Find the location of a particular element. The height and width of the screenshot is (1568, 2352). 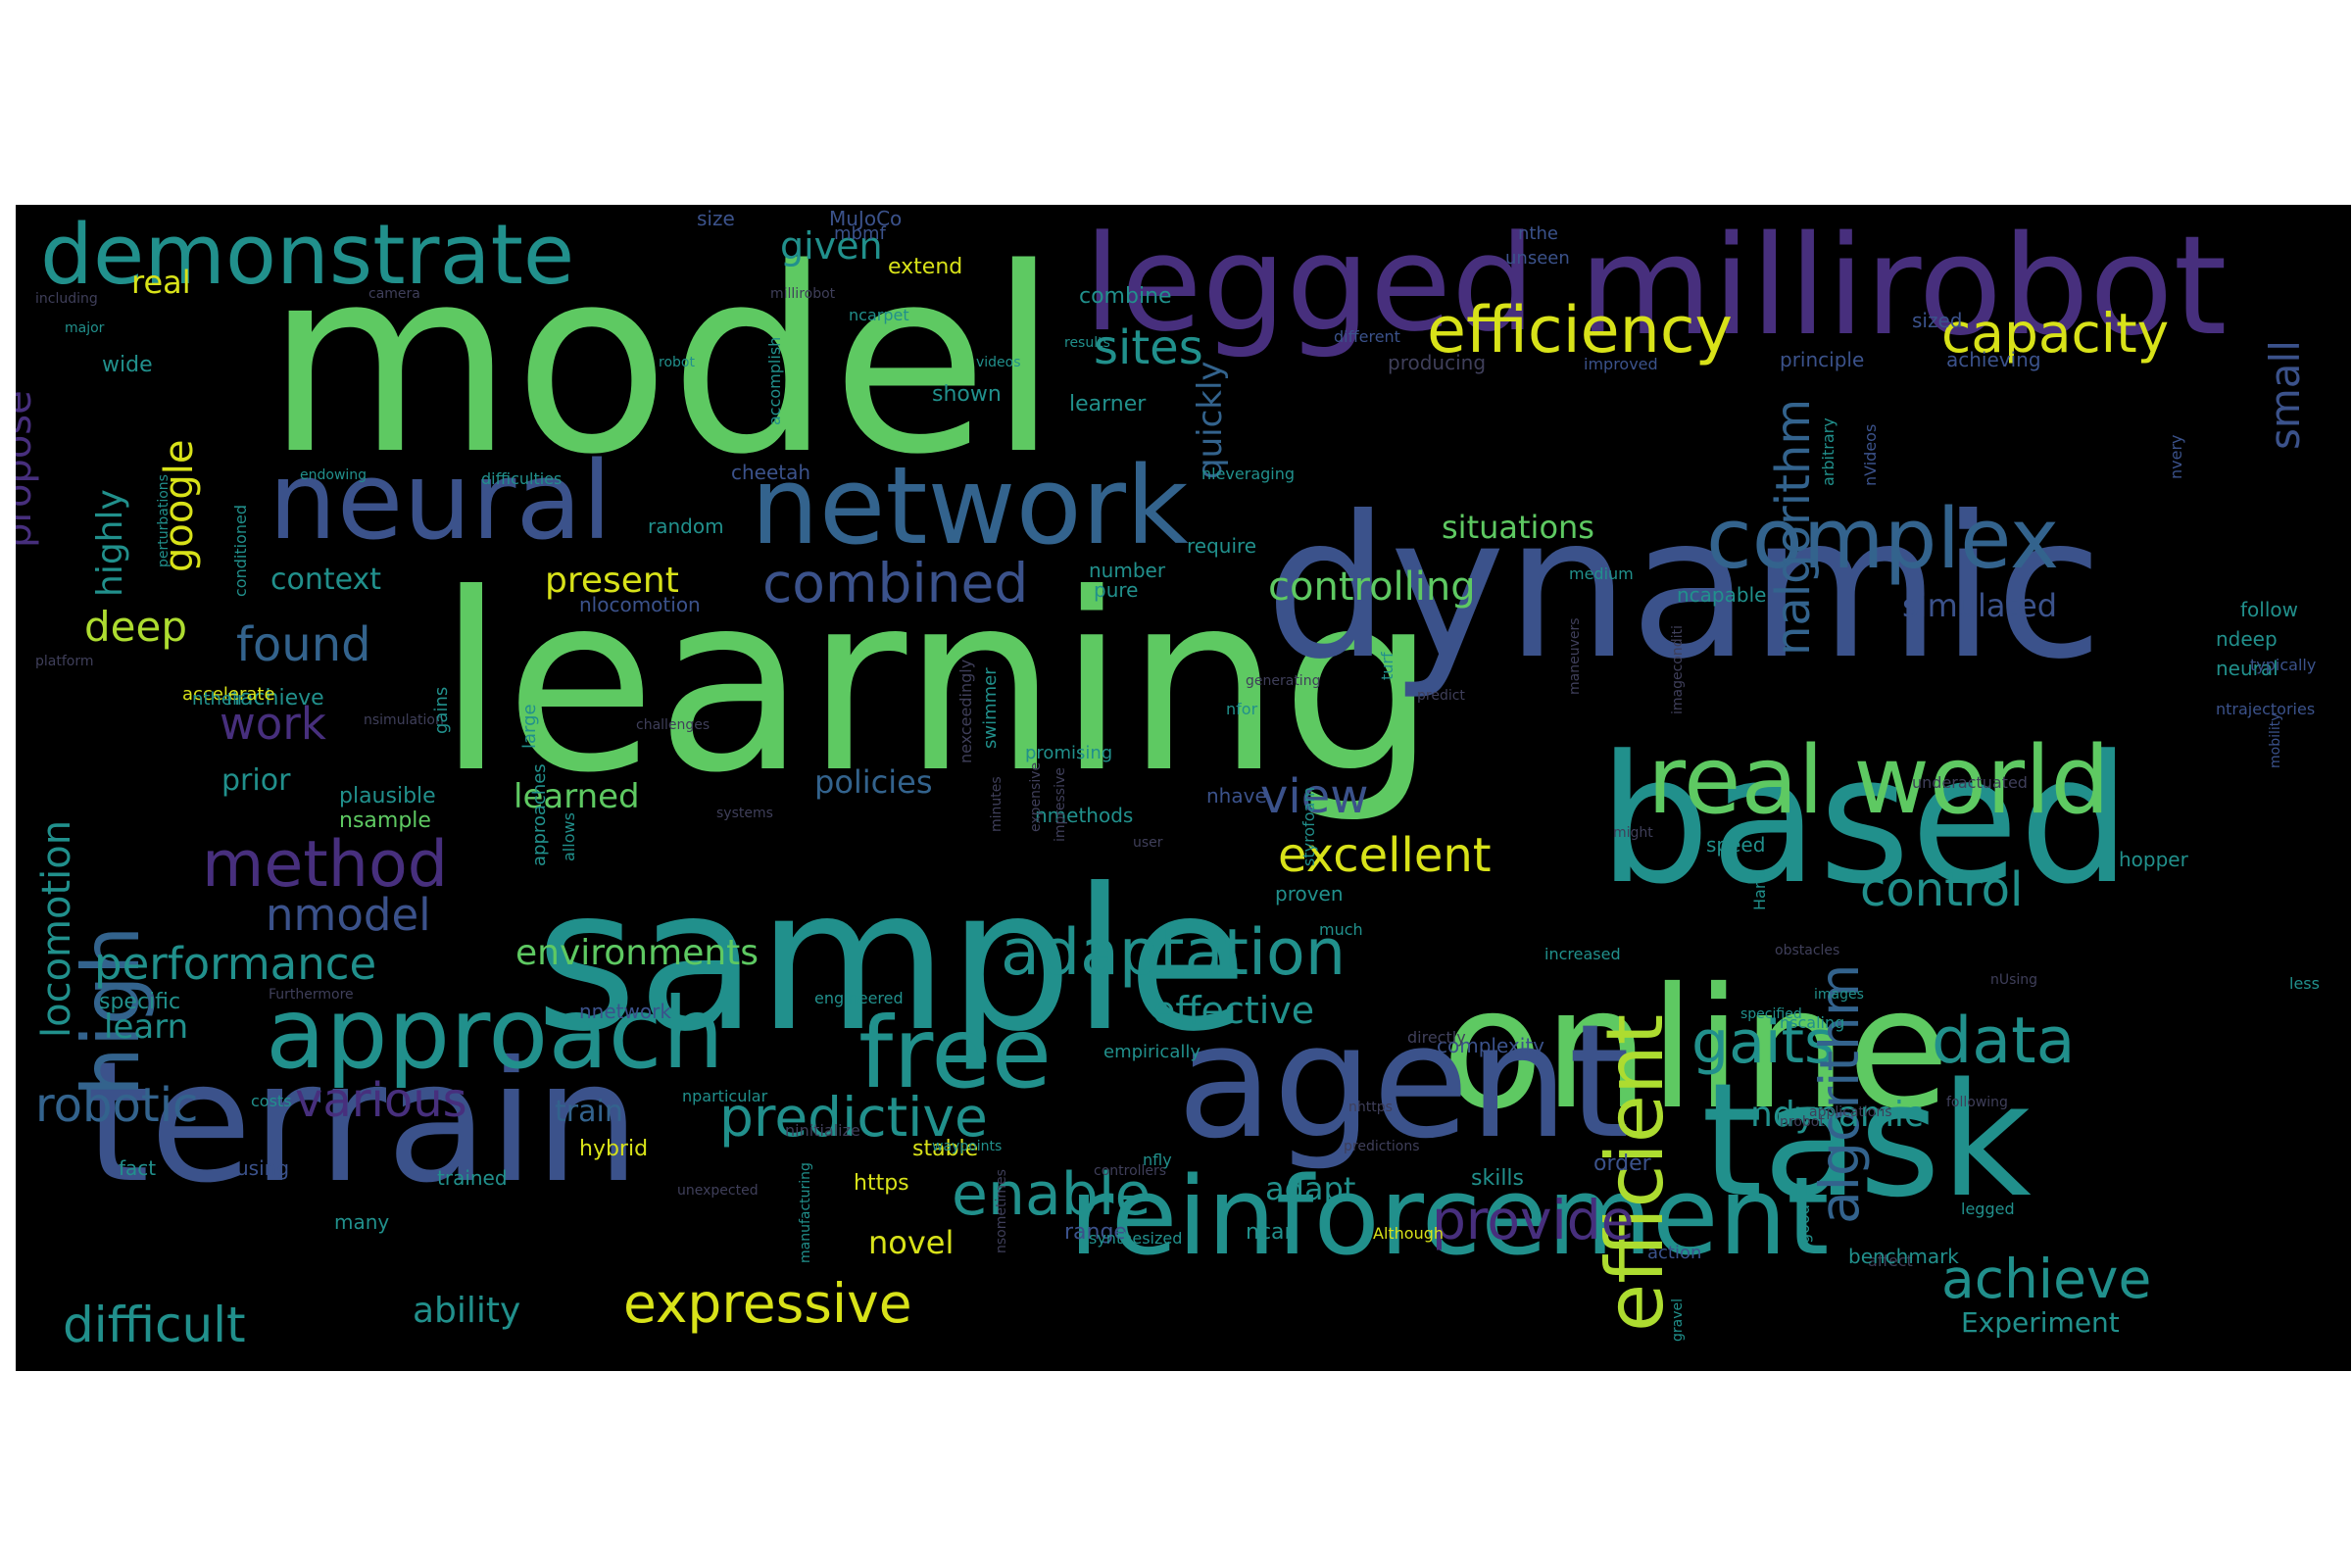

word-legged-10: legged is located at coordinates (1310, 284).